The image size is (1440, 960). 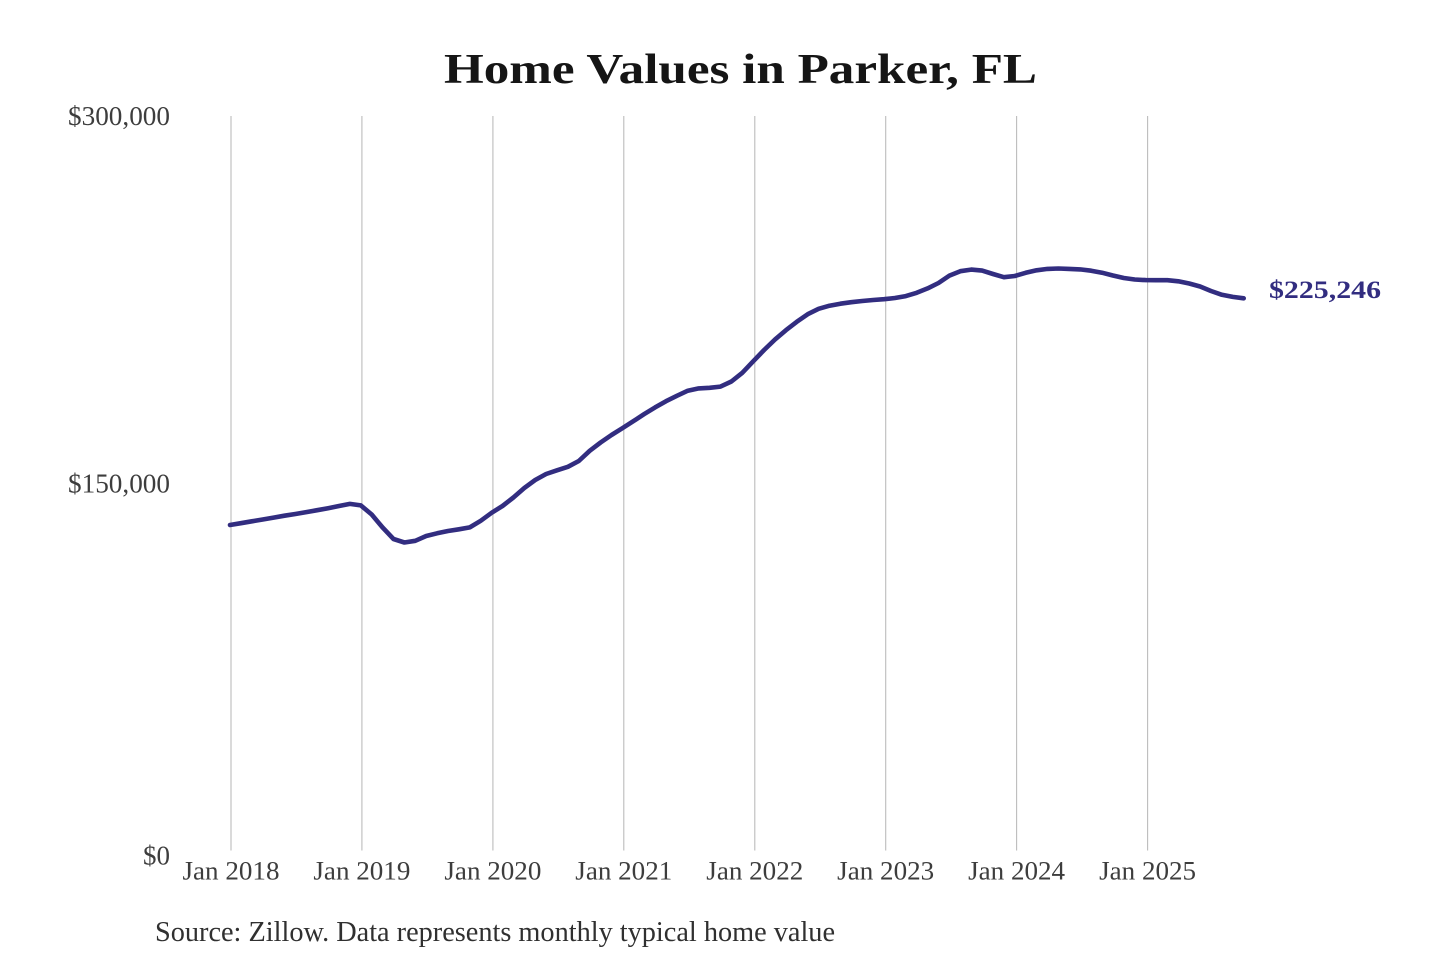 I want to click on svg-text: $150,000, so click(x=119, y=484).